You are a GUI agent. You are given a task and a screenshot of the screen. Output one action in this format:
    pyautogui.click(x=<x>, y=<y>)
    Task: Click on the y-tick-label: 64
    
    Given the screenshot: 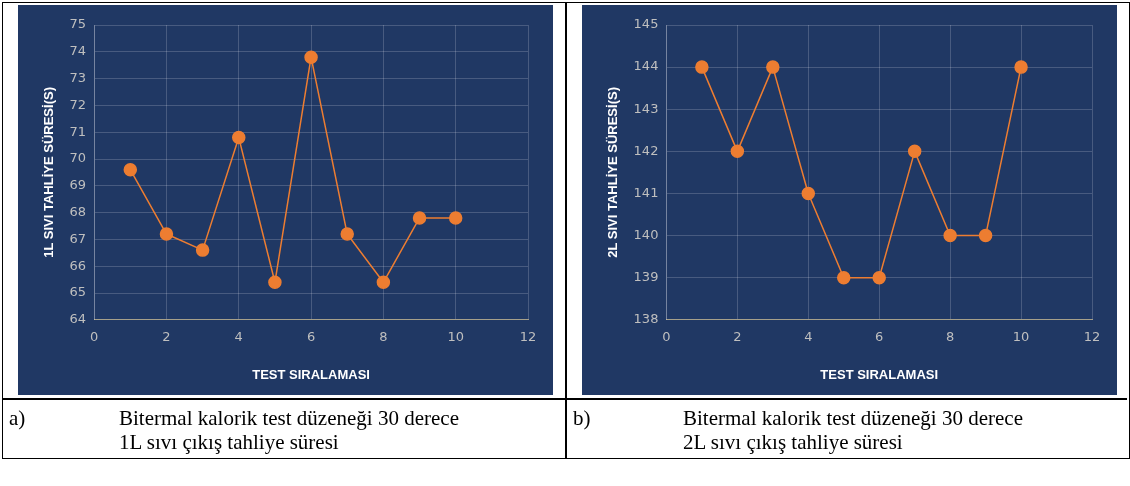 What is the action you would take?
    pyautogui.click(x=78, y=319)
    